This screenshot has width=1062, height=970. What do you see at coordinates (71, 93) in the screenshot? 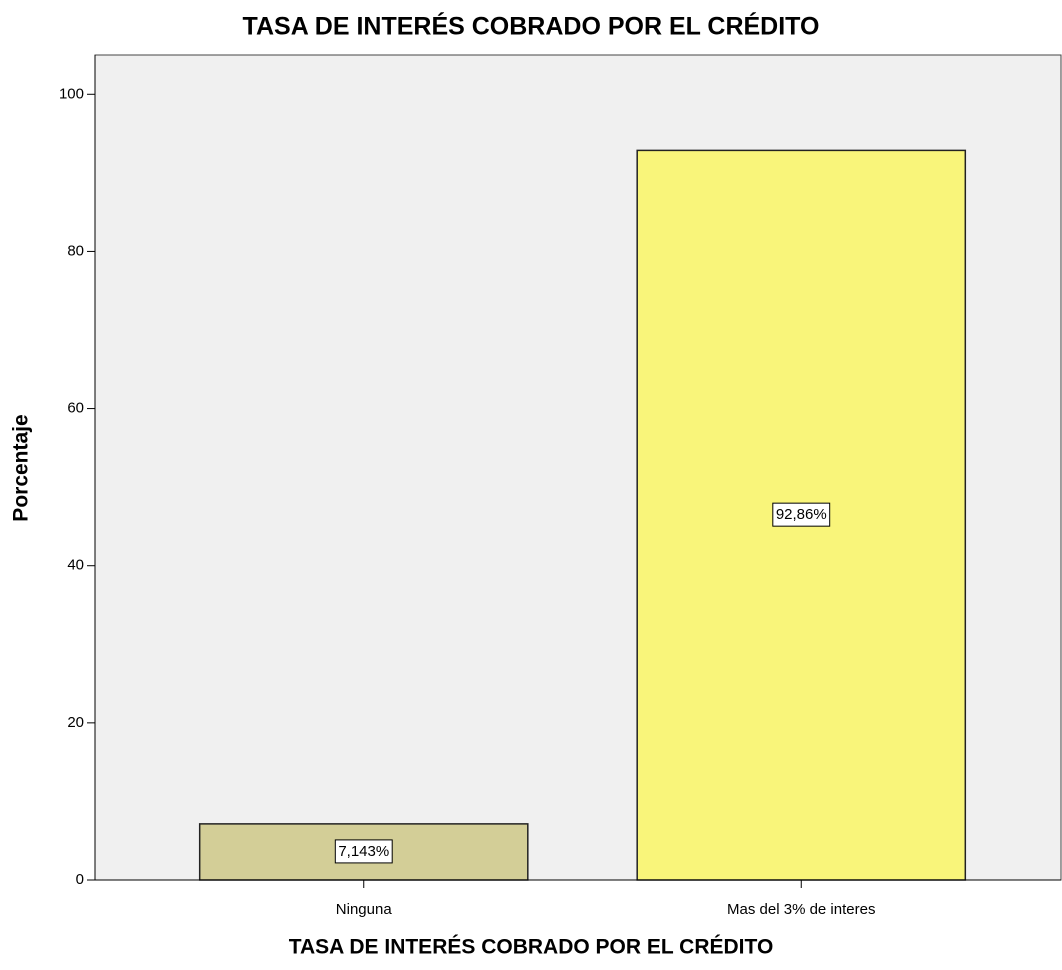
I see `y-tick-label: 100` at bounding box center [71, 93].